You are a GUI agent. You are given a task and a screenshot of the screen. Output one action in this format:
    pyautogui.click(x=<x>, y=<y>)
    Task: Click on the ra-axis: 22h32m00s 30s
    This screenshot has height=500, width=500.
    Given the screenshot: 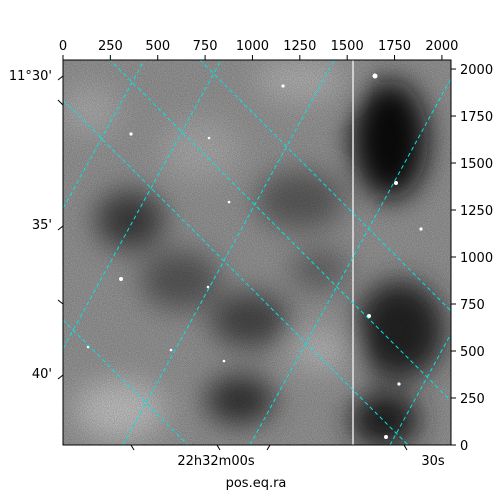 What is the action you would take?
    pyautogui.click(x=287, y=456)
    